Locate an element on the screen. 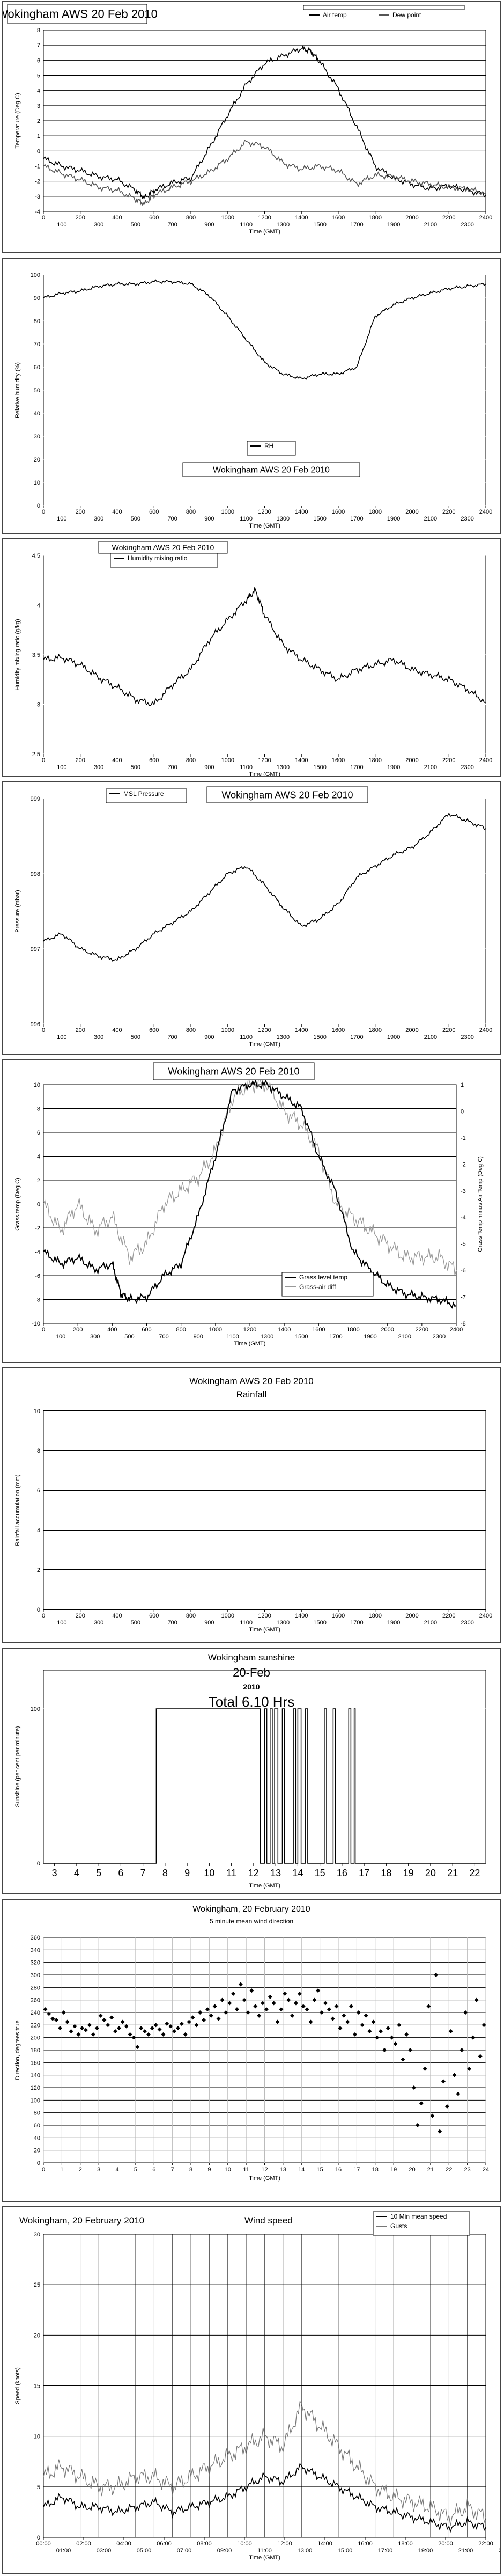  y-right-tick-label: 1 is located at coordinates (462, 1085).